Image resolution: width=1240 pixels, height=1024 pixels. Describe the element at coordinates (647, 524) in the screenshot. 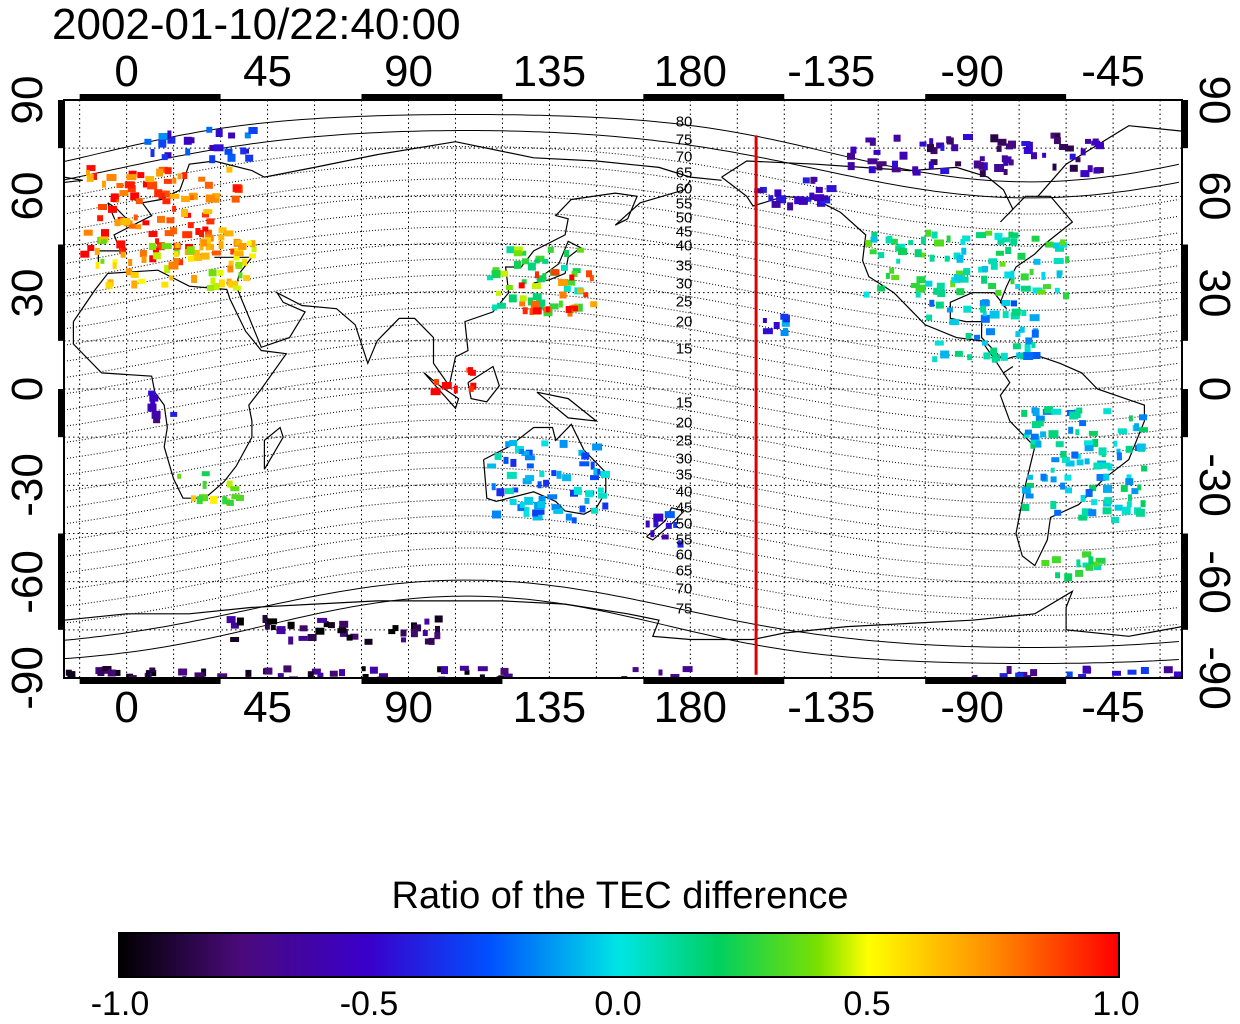

I see `tec-cell-new-zealand` at that location.